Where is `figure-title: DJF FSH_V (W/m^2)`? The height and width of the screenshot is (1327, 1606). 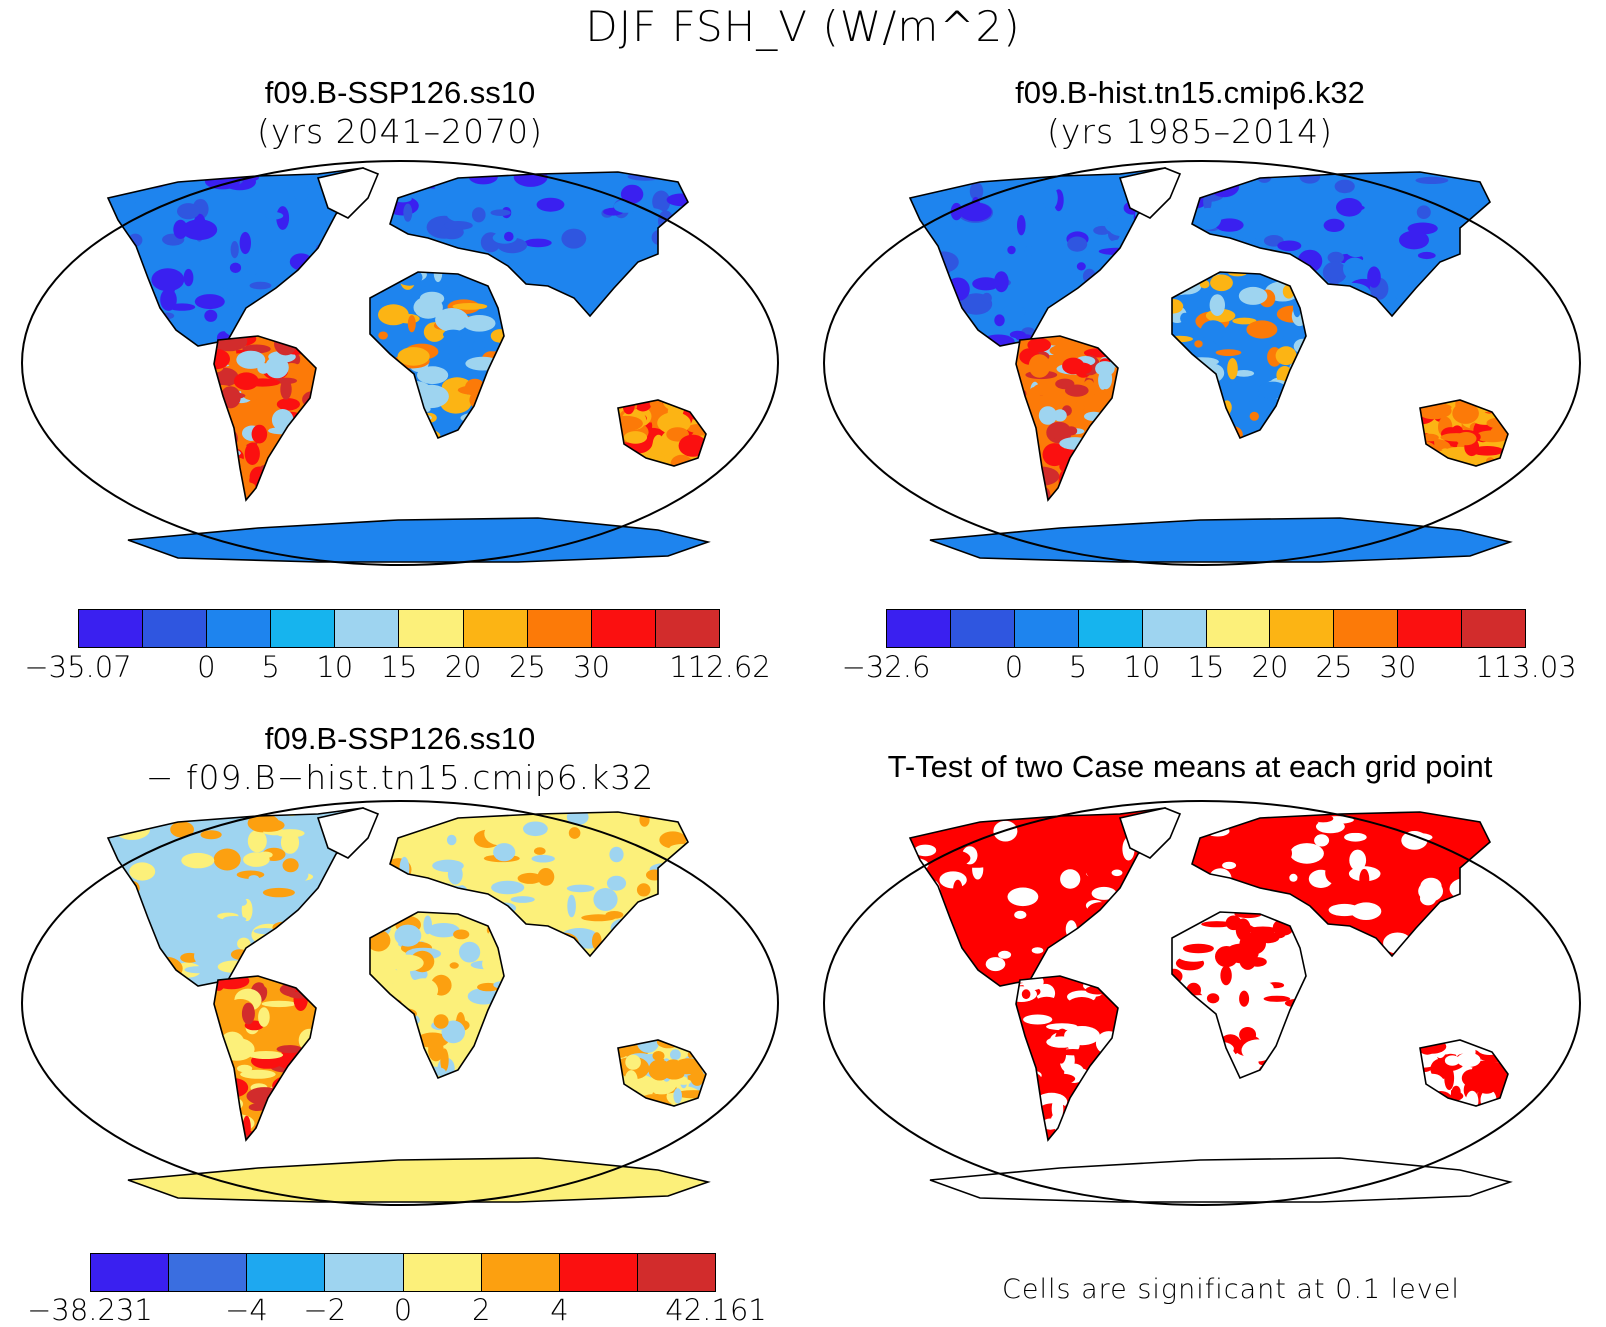
figure-title: DJF FSH_V (W/m^2) is located at coordinates (803, 26).